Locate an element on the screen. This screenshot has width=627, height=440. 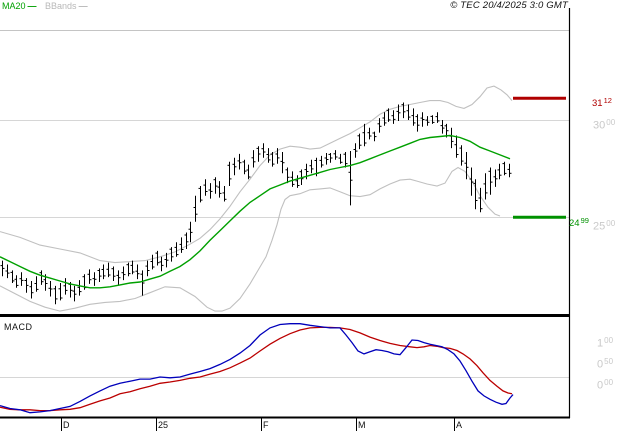
macd-axis-label-100: 100 is located at coordinates (605, 343).